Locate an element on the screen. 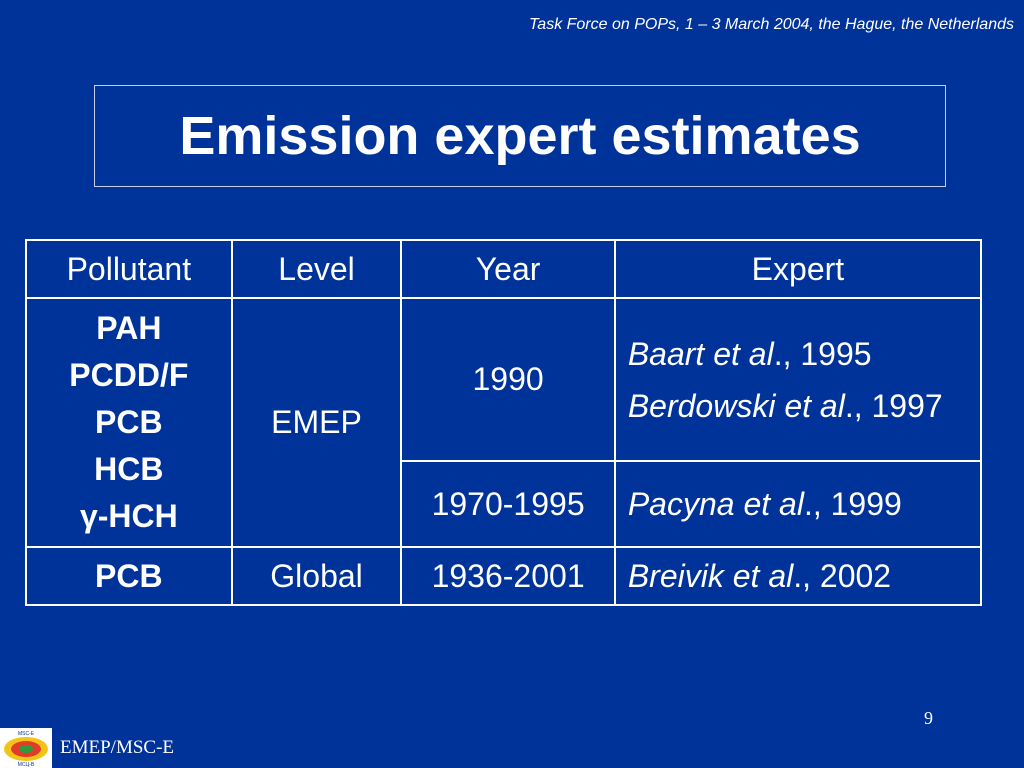  slide-title: Emission expert estimates is located at coordinates (520, 136).